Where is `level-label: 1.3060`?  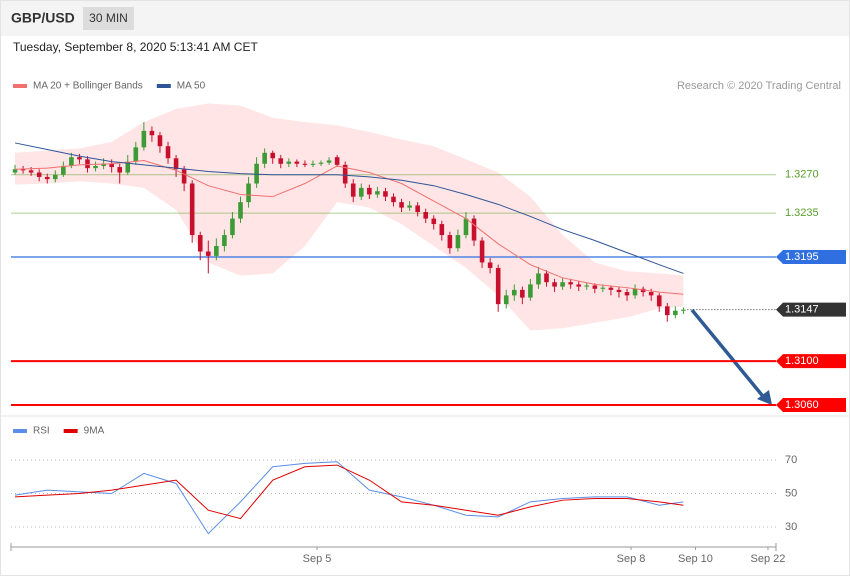
level-label: 1.3060 is located at coordinates (802, 405).